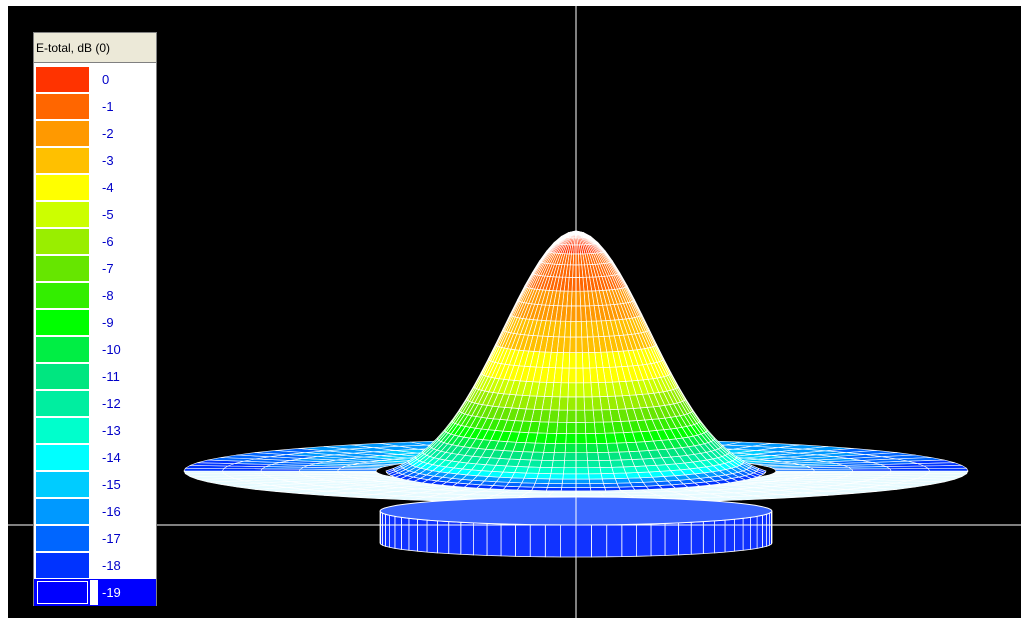 The width and height of the screenshot is (1021, 623). Describe the element at coordinates (95, 376) in the screenshot. I see `legend-level-row: -11` at that location.